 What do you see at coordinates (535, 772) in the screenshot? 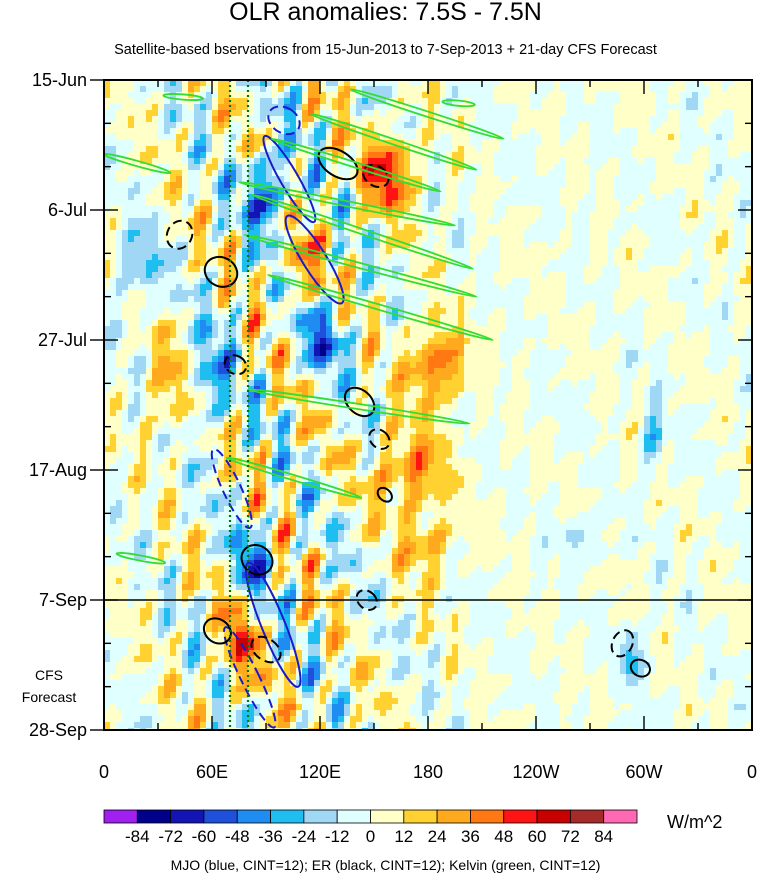
I see `x-tick-label: 120W` at bounding box center [535, 772].